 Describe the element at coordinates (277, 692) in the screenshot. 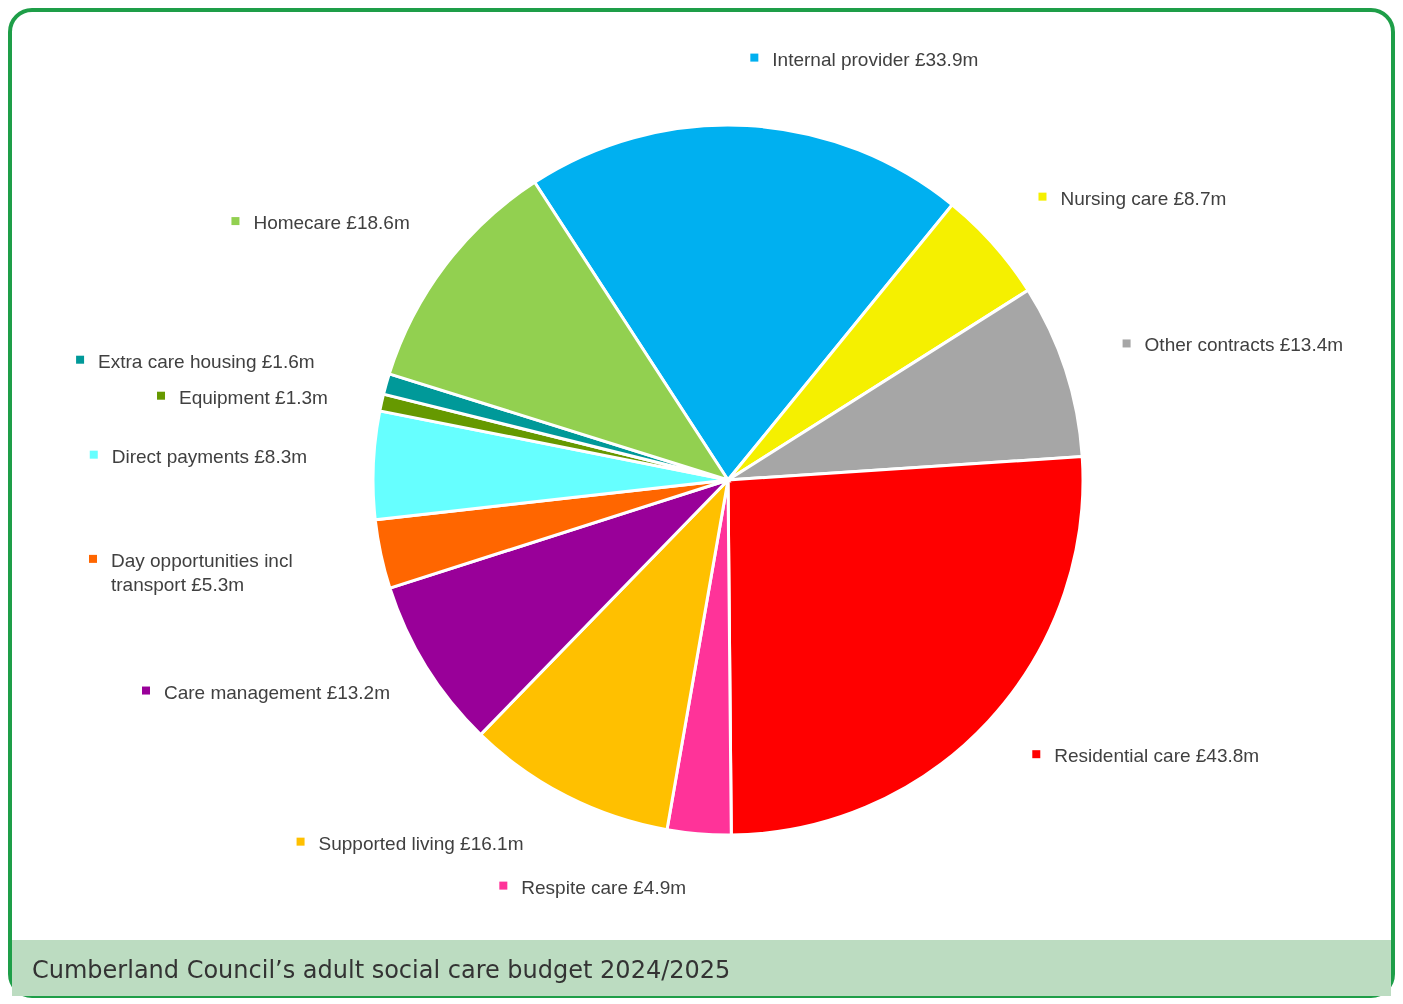

I see `legend-label: Care management £13.2m` at that location.